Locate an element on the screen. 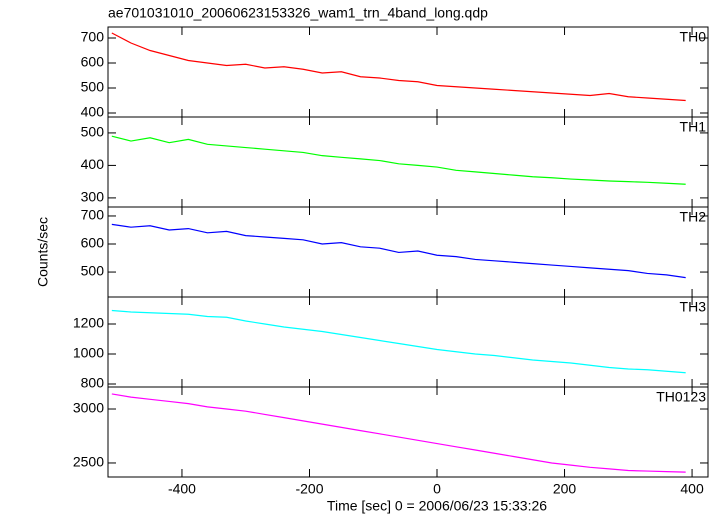  panel-label: TH0 is located at coordinates (693, 37).